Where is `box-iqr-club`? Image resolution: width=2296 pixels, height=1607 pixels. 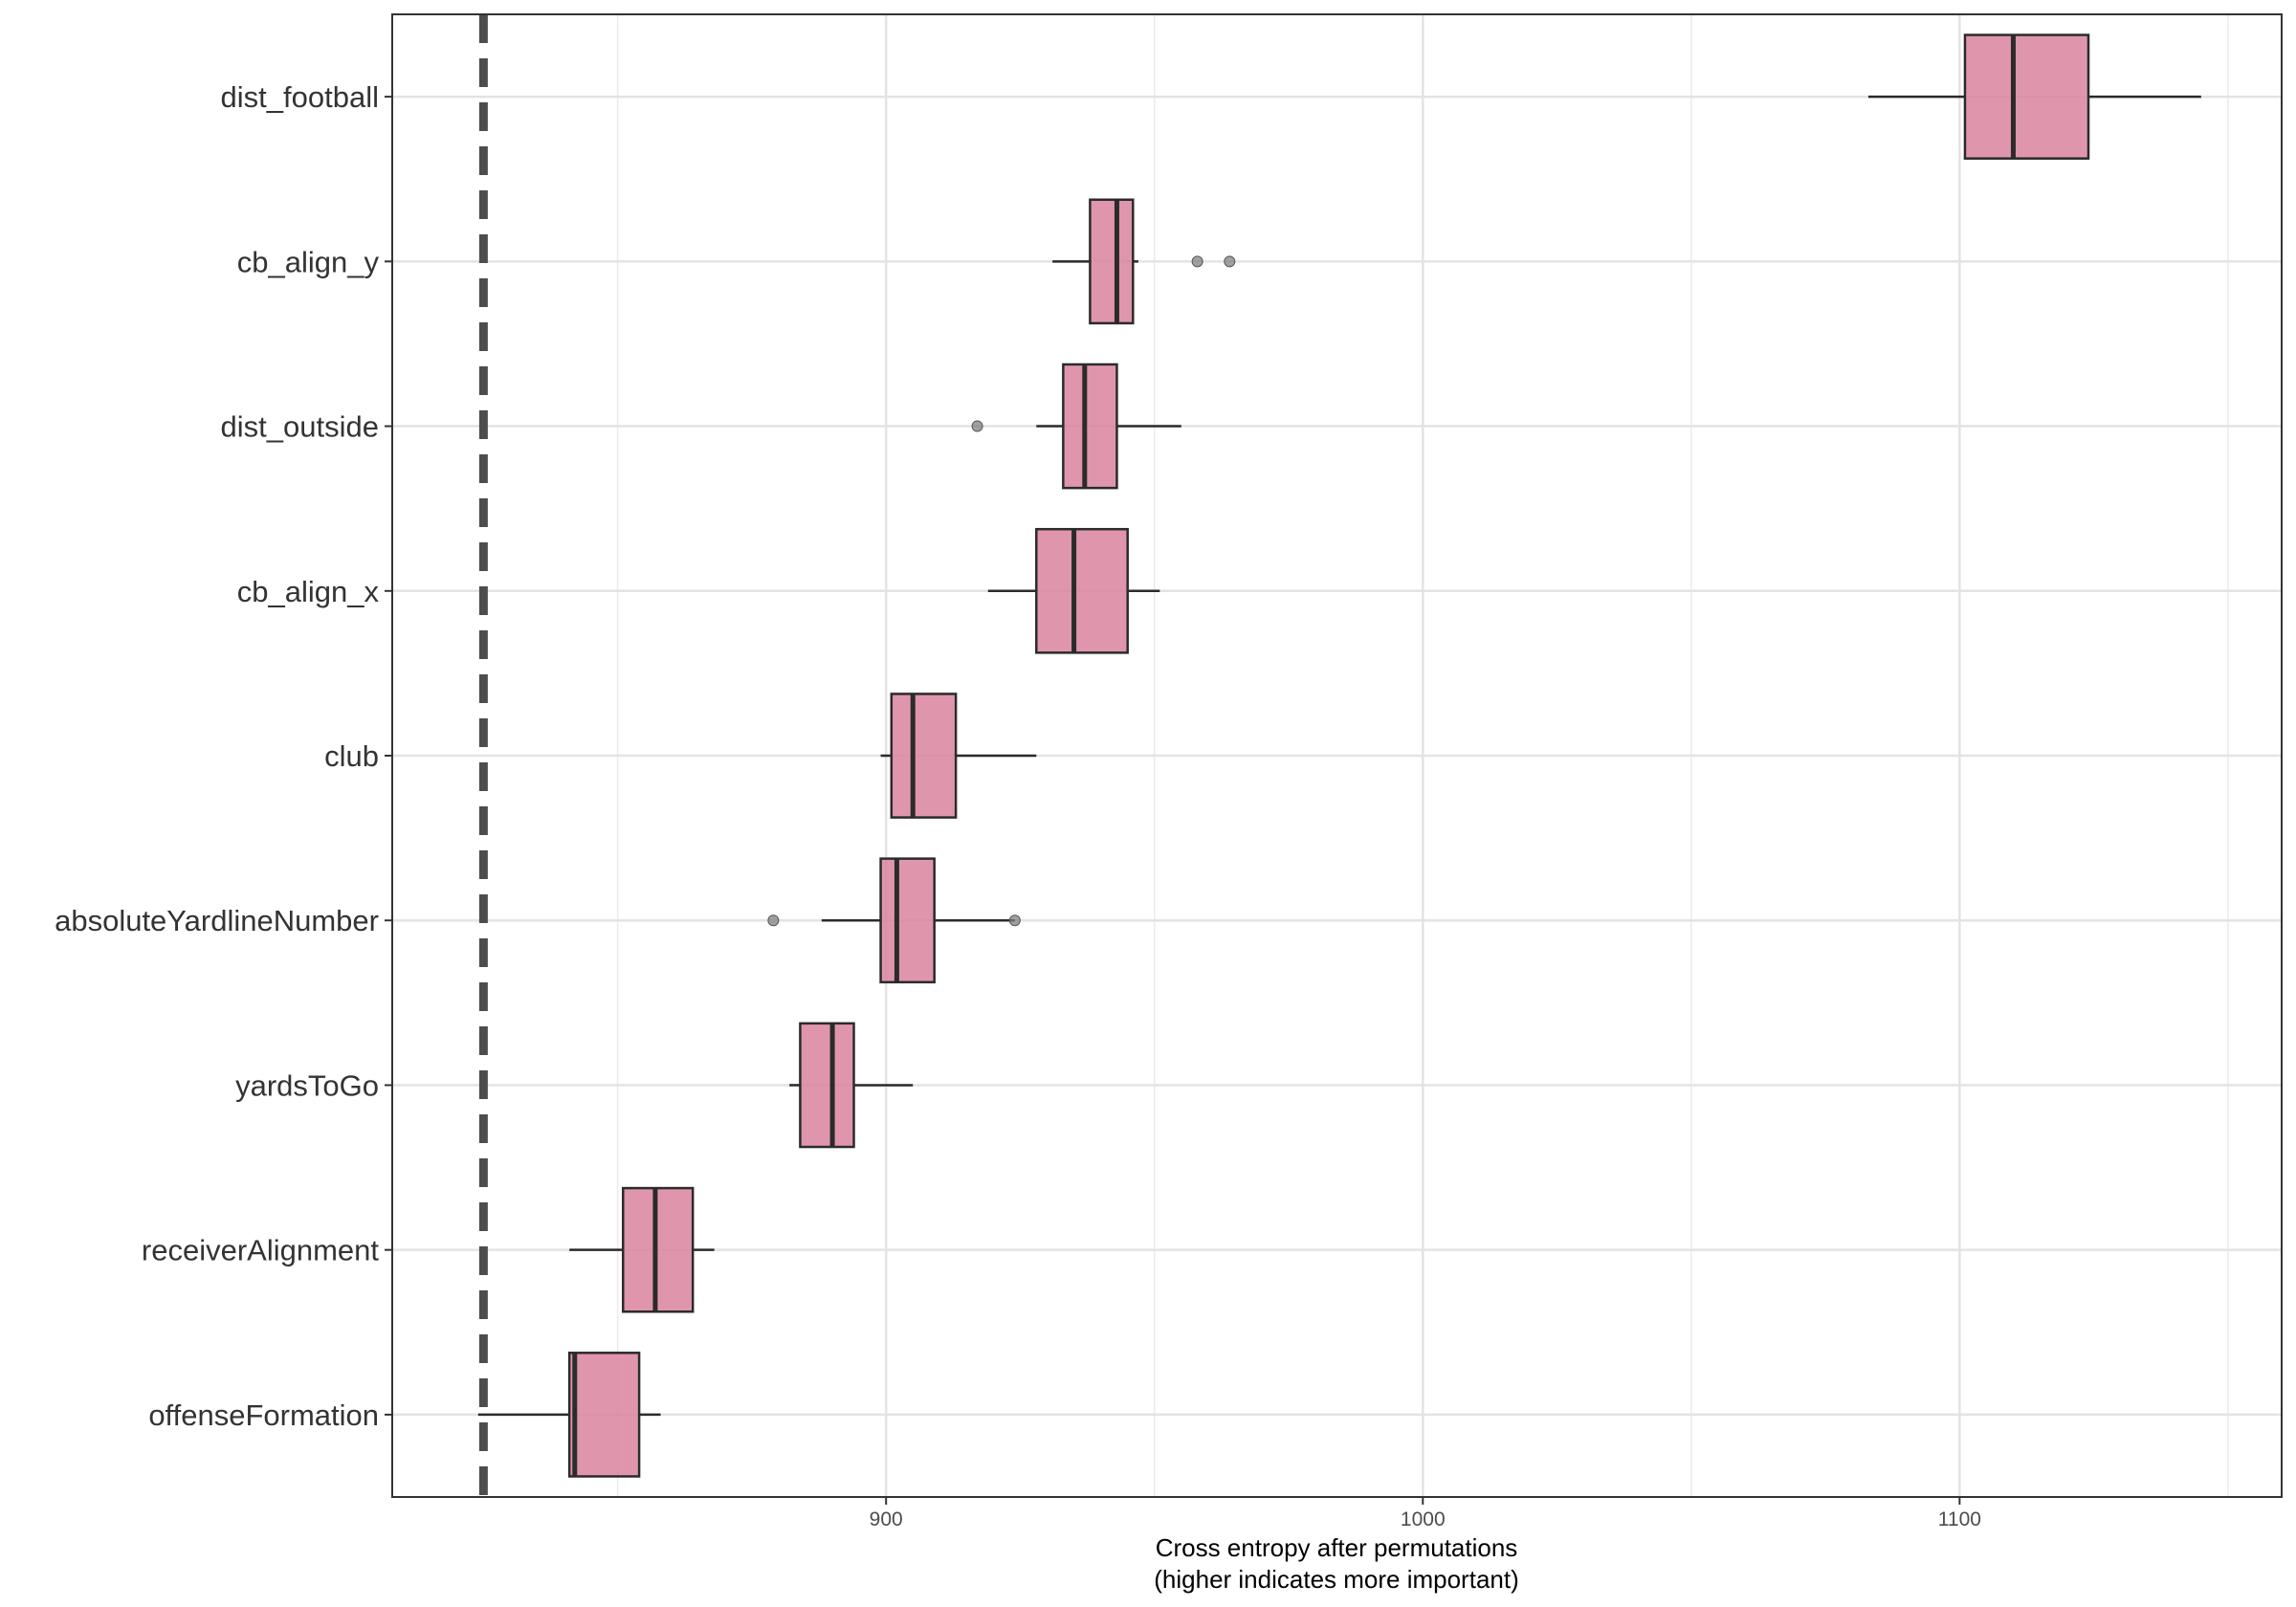 box-iqr-club is located at coordinates (924, 756).